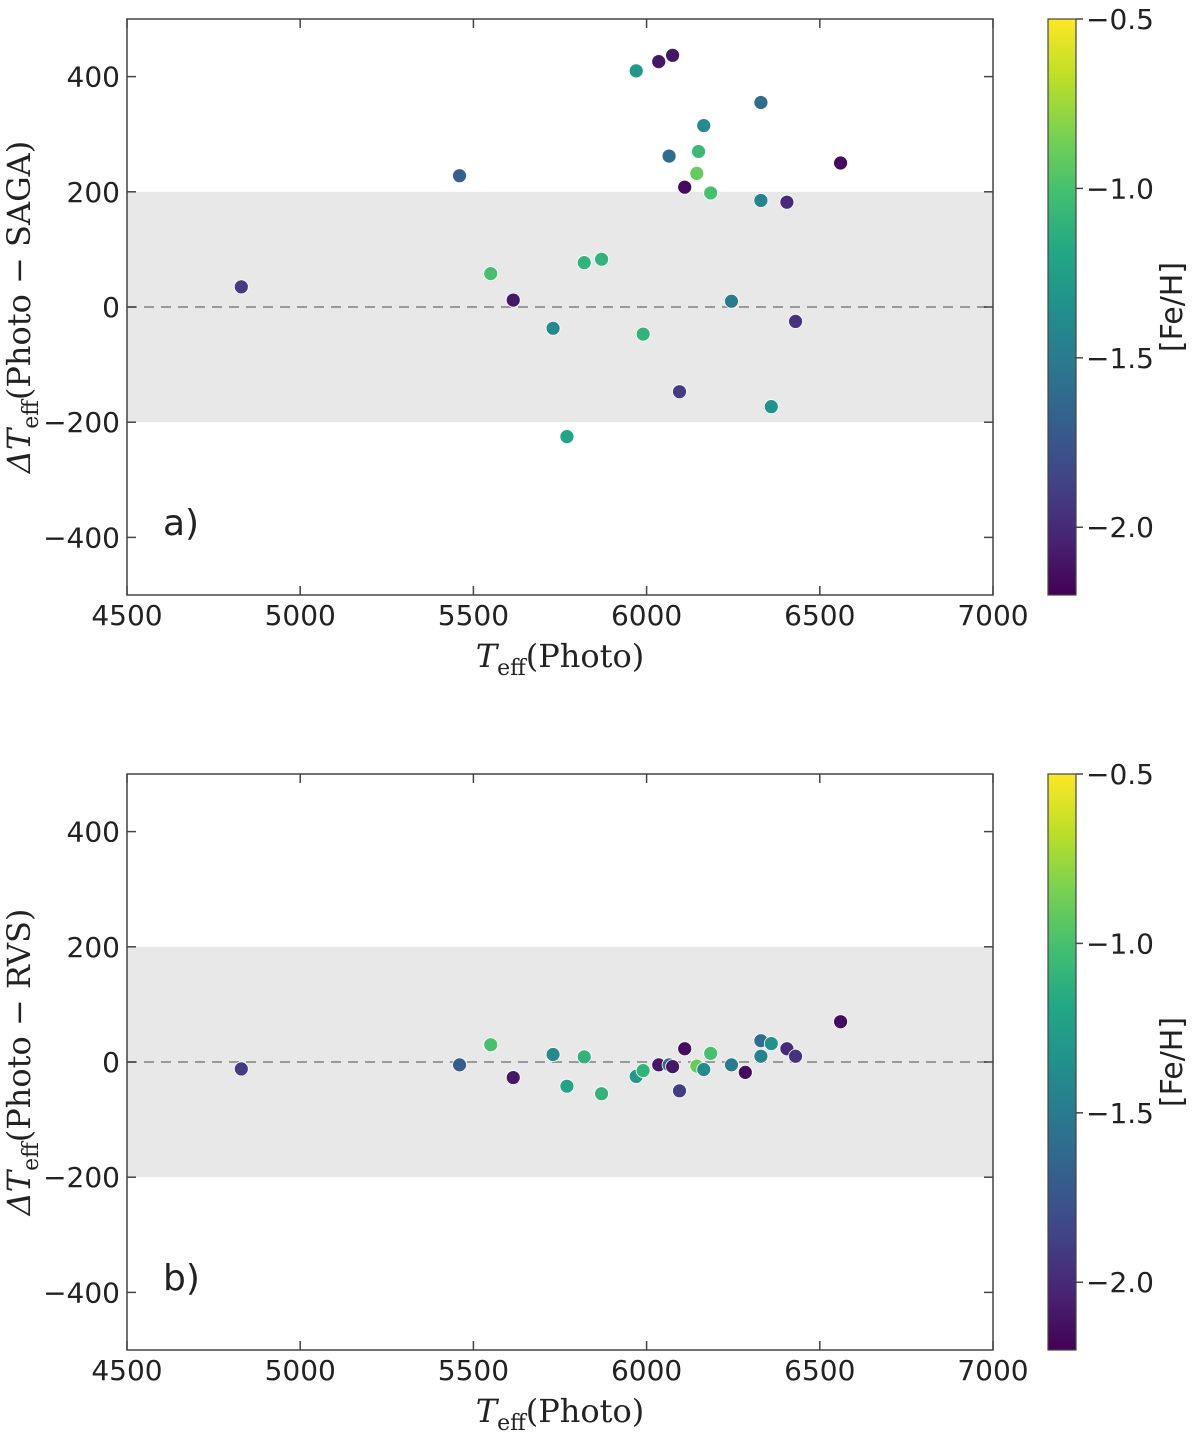 The image size is (1200, 1435). What do you see at coordinates (181, 523) in the screenshot?
I see `panel-label: a)` at bounding box center [181, 523].